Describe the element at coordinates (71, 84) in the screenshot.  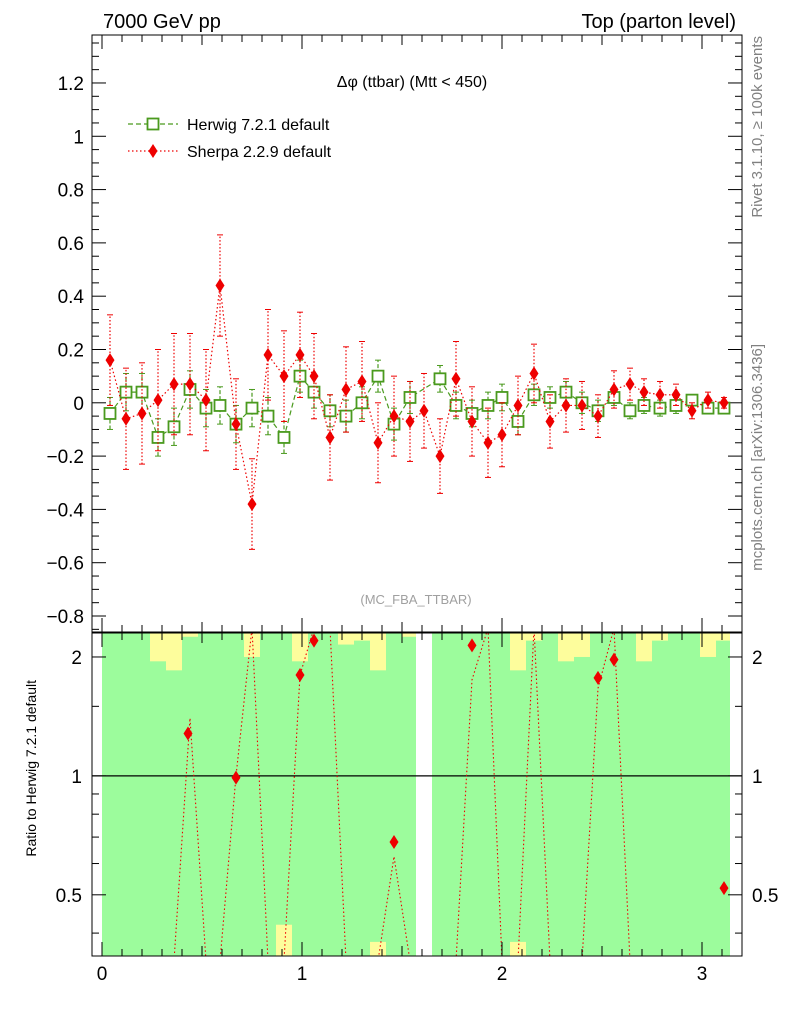
I see `main-ytick-label: 1.2` at that location.